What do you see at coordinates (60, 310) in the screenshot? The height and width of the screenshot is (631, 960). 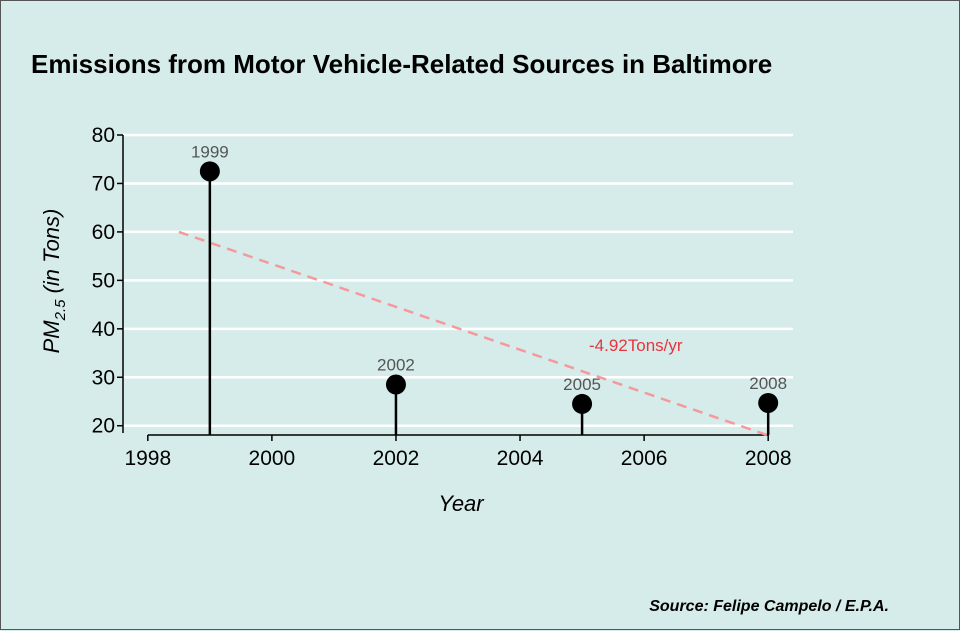 I see `y-axis-title-sub: 2.5` at bounding box center [60, 310].